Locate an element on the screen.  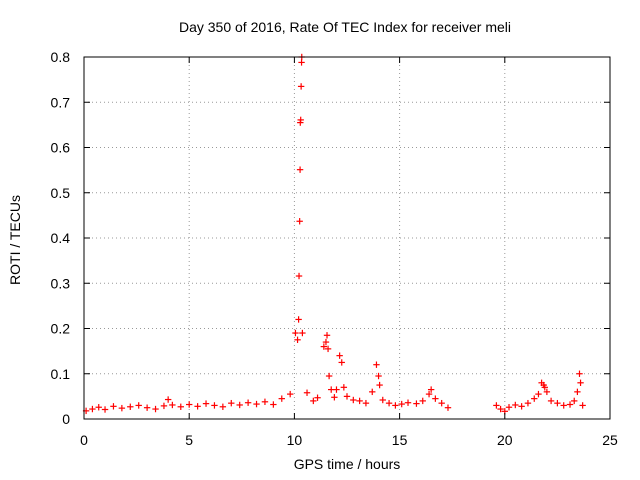
x-tick-label: 15 is located at coordinates (400, 440).